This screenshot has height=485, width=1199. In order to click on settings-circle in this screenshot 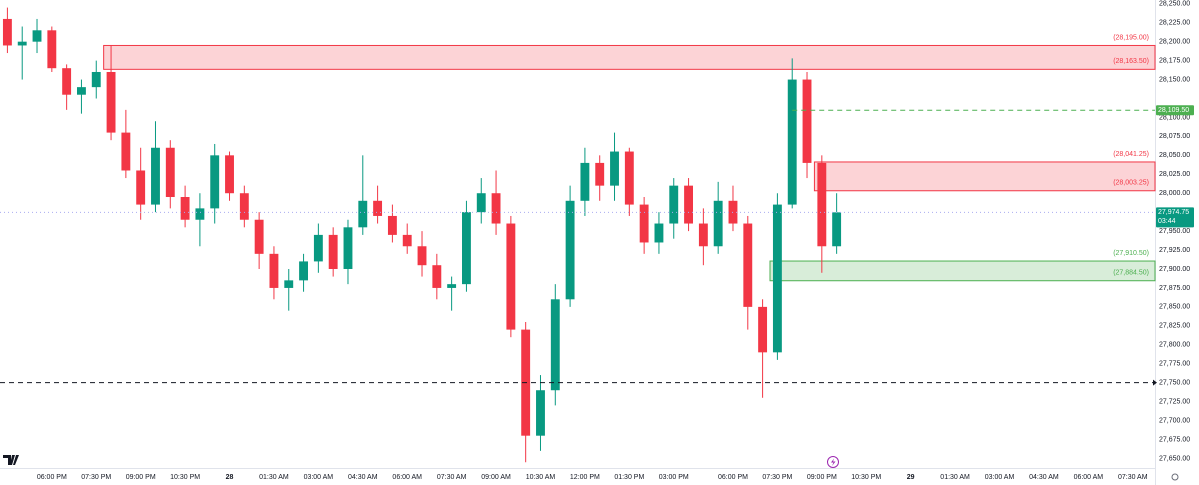, I will do `click(1175, 477)`.